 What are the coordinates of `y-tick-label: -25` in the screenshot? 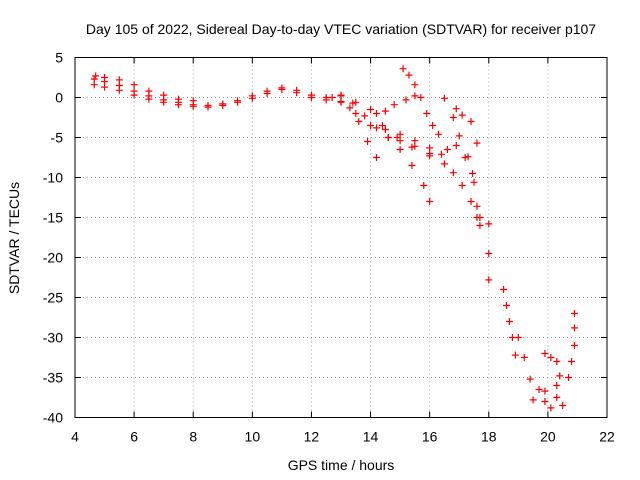 It's located at (53, 298).